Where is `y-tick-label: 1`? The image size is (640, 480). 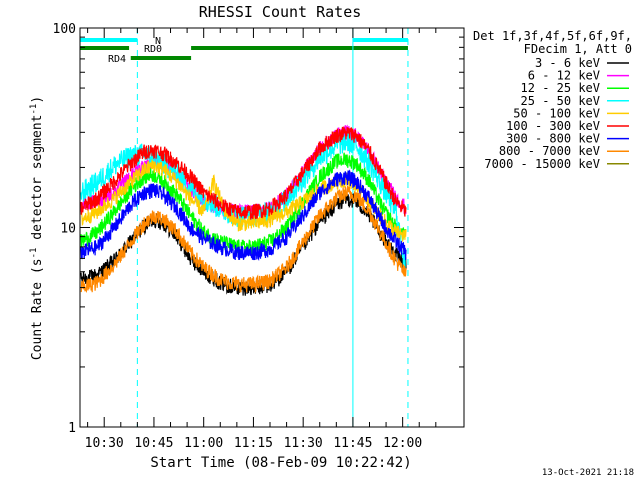
y-tick-label: 1 is located at coordinates (72, 428).